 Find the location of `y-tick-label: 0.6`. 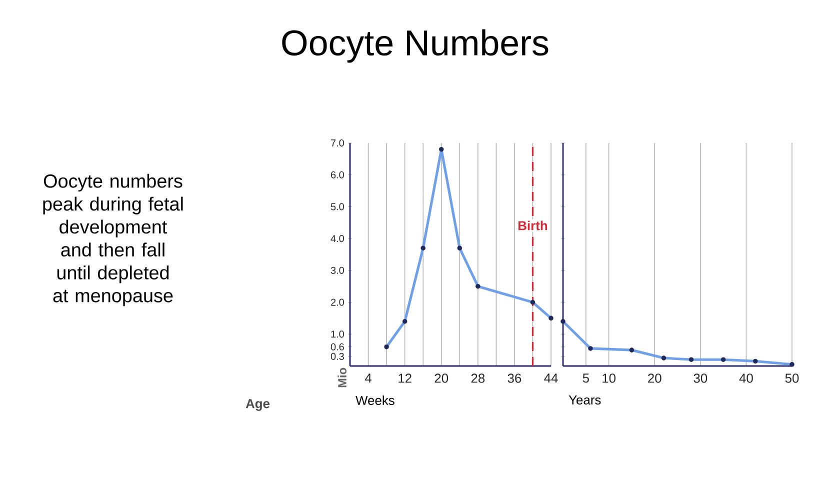

y-tick-label: 0.6 is located at coordinates (337, 346).